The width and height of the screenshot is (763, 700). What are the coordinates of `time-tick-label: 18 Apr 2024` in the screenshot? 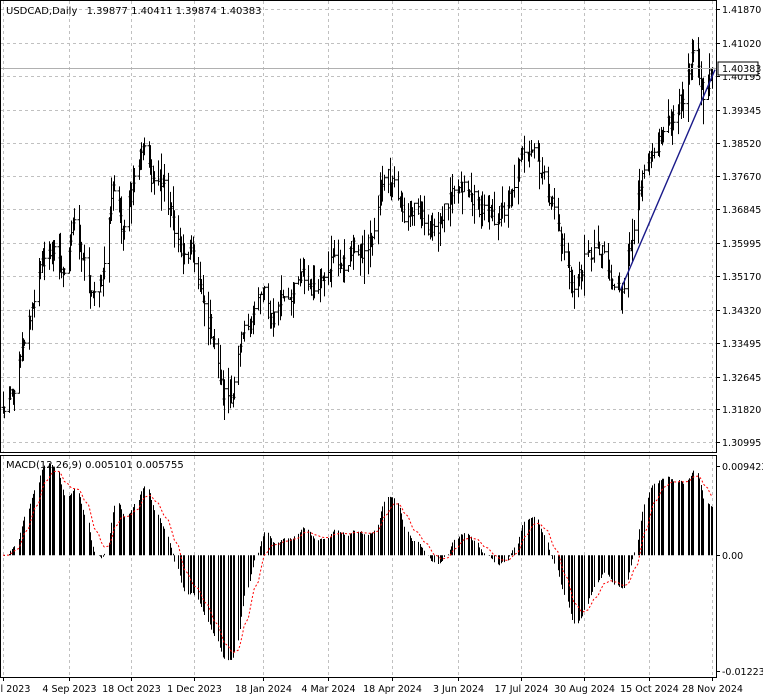 It's located at (392, 689).